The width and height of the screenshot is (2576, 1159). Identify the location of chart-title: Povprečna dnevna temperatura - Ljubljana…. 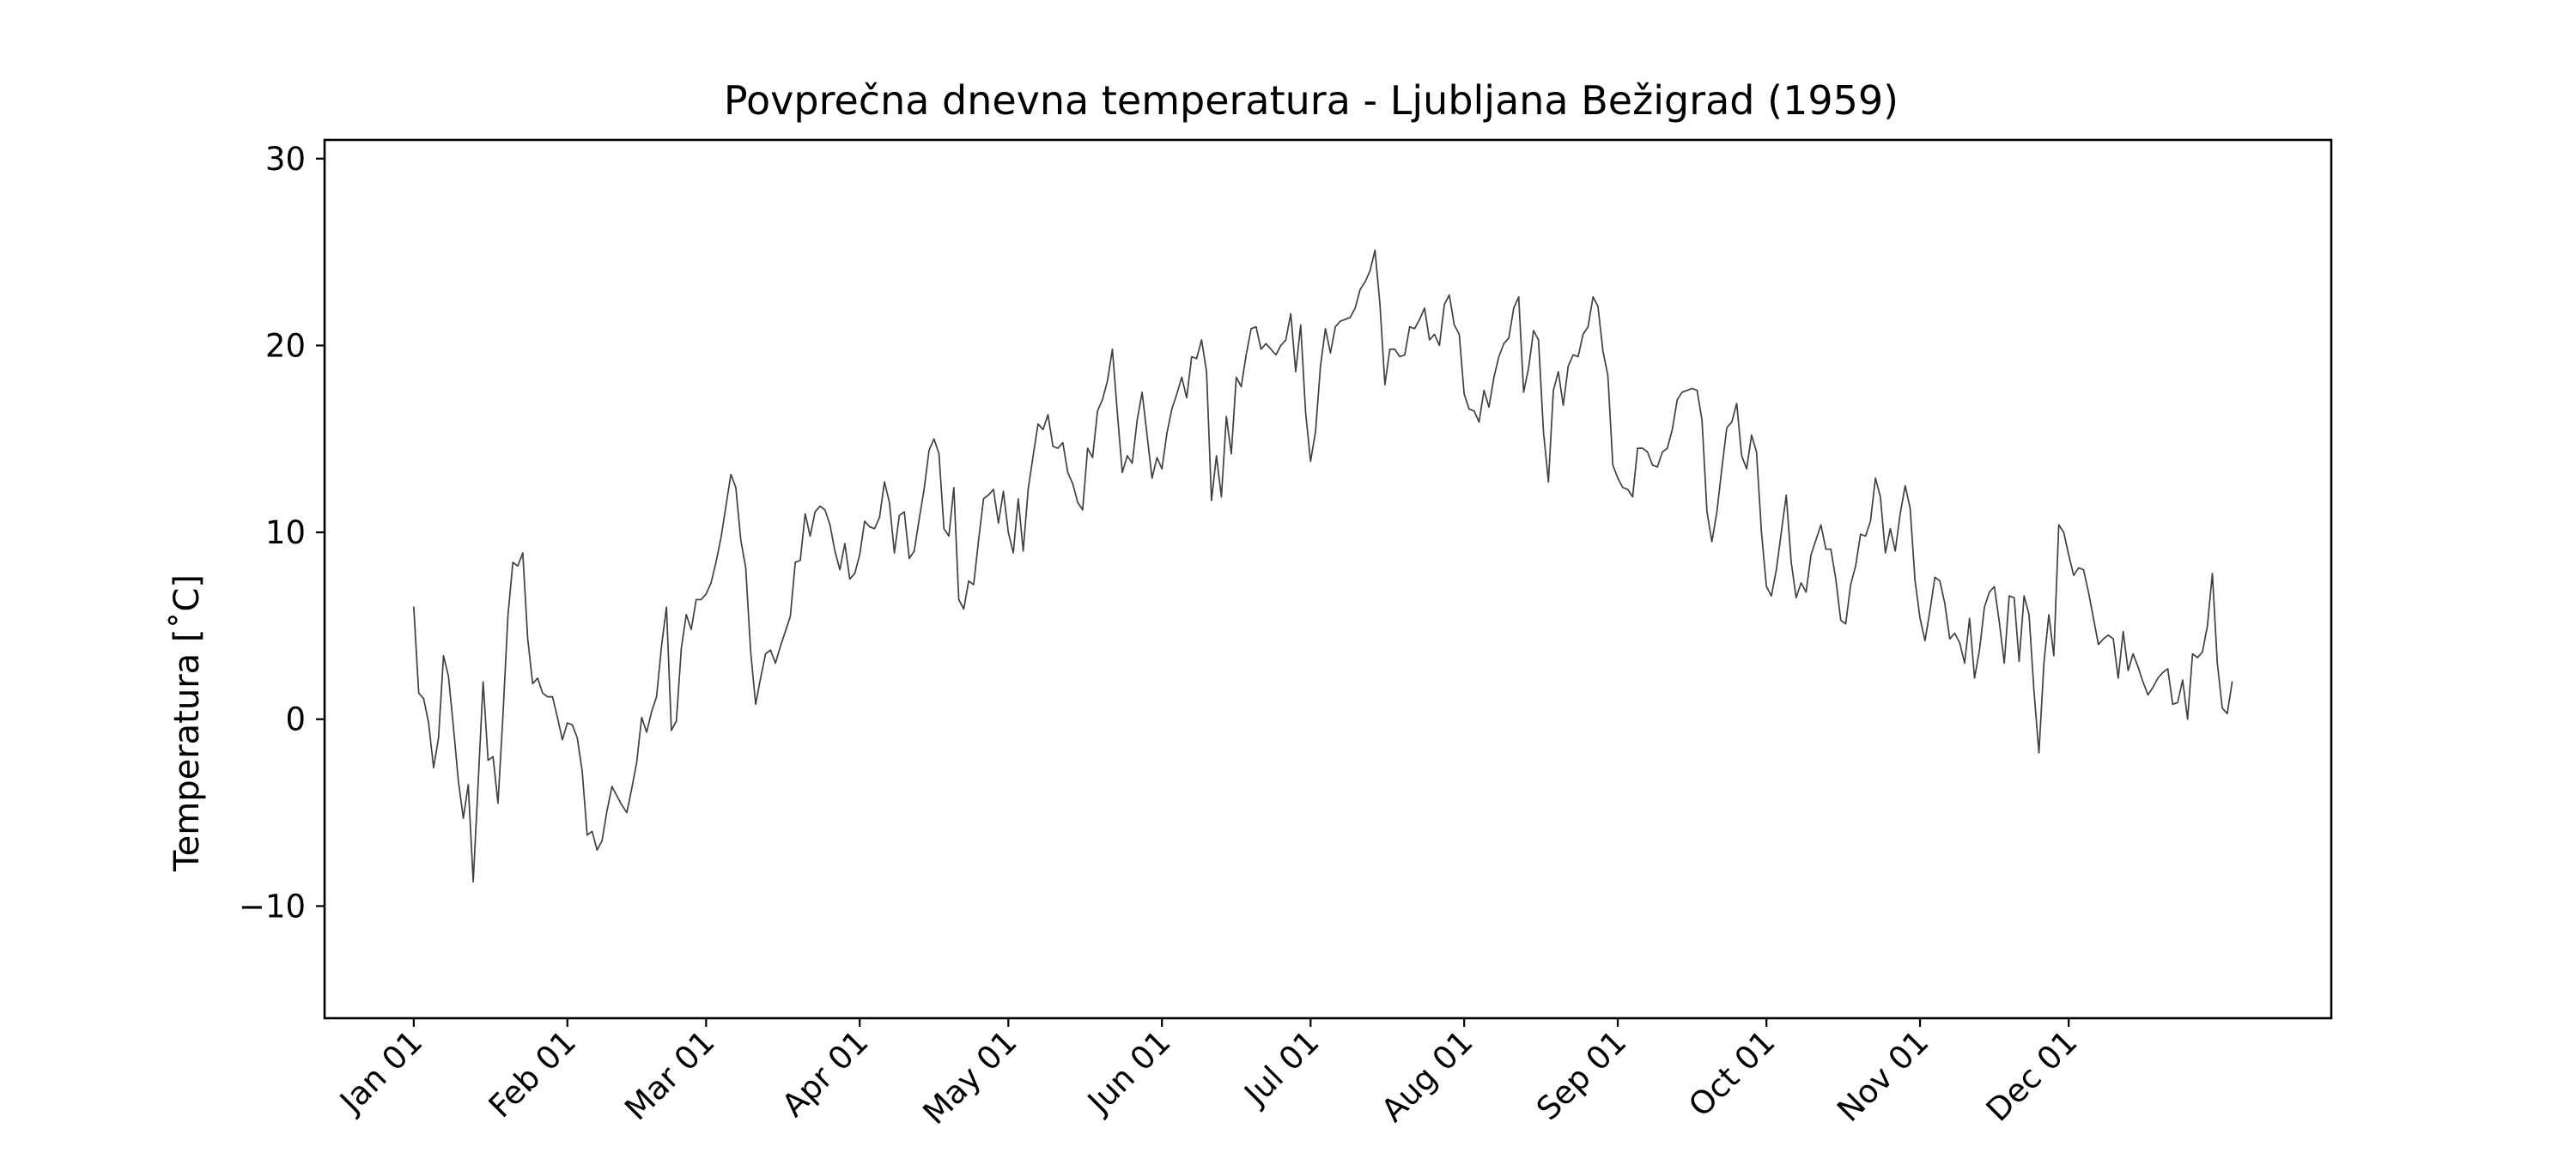
(1312, 101).